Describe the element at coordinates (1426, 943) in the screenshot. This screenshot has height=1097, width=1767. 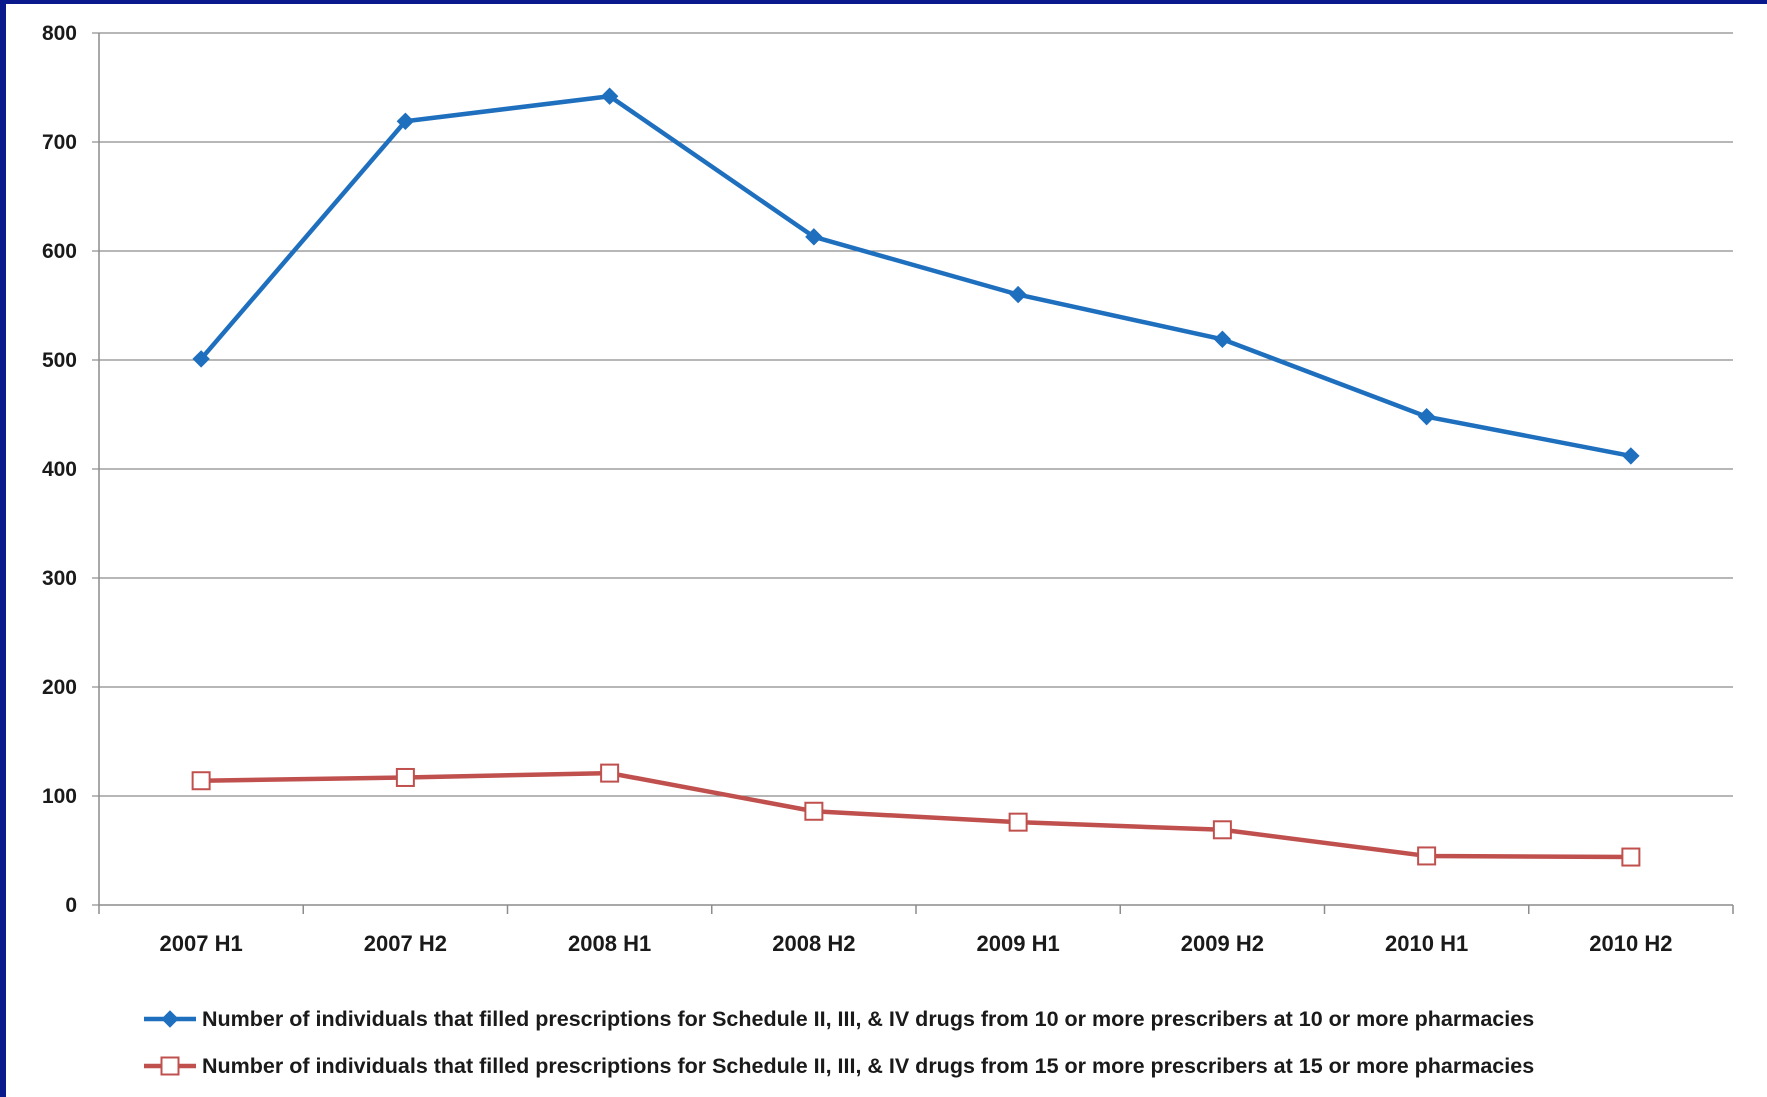
I see `x-tick-label: 2010 H1` at that location.